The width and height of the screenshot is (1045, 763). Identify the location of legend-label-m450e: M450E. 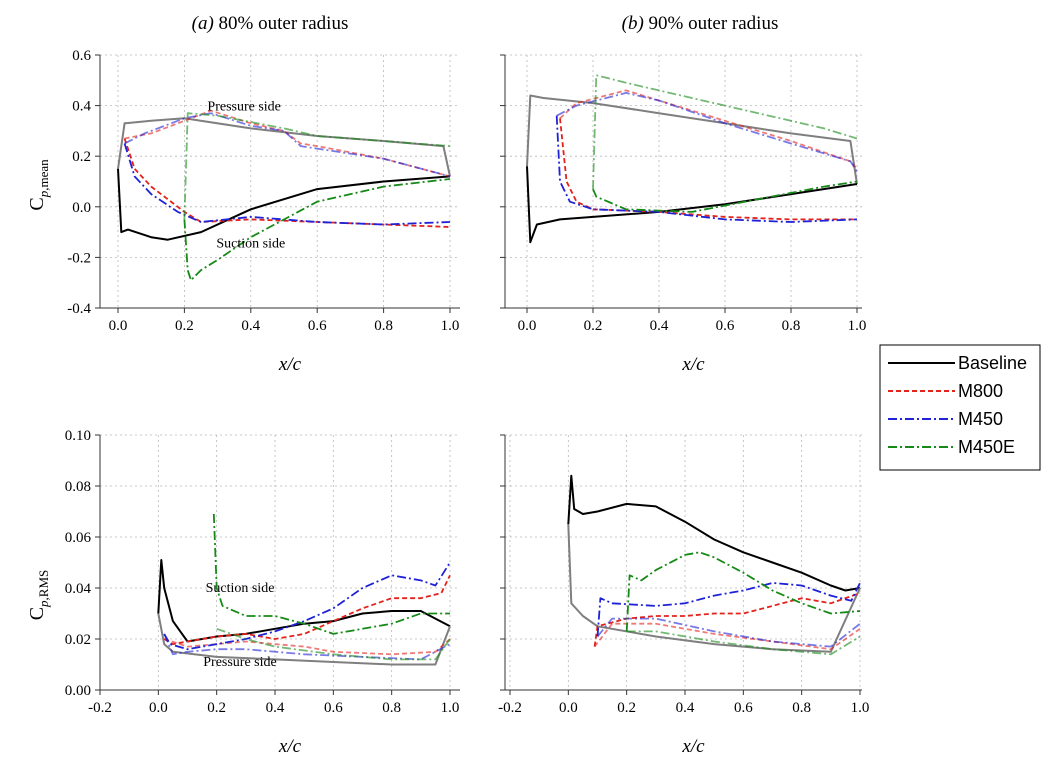
(986, 447).